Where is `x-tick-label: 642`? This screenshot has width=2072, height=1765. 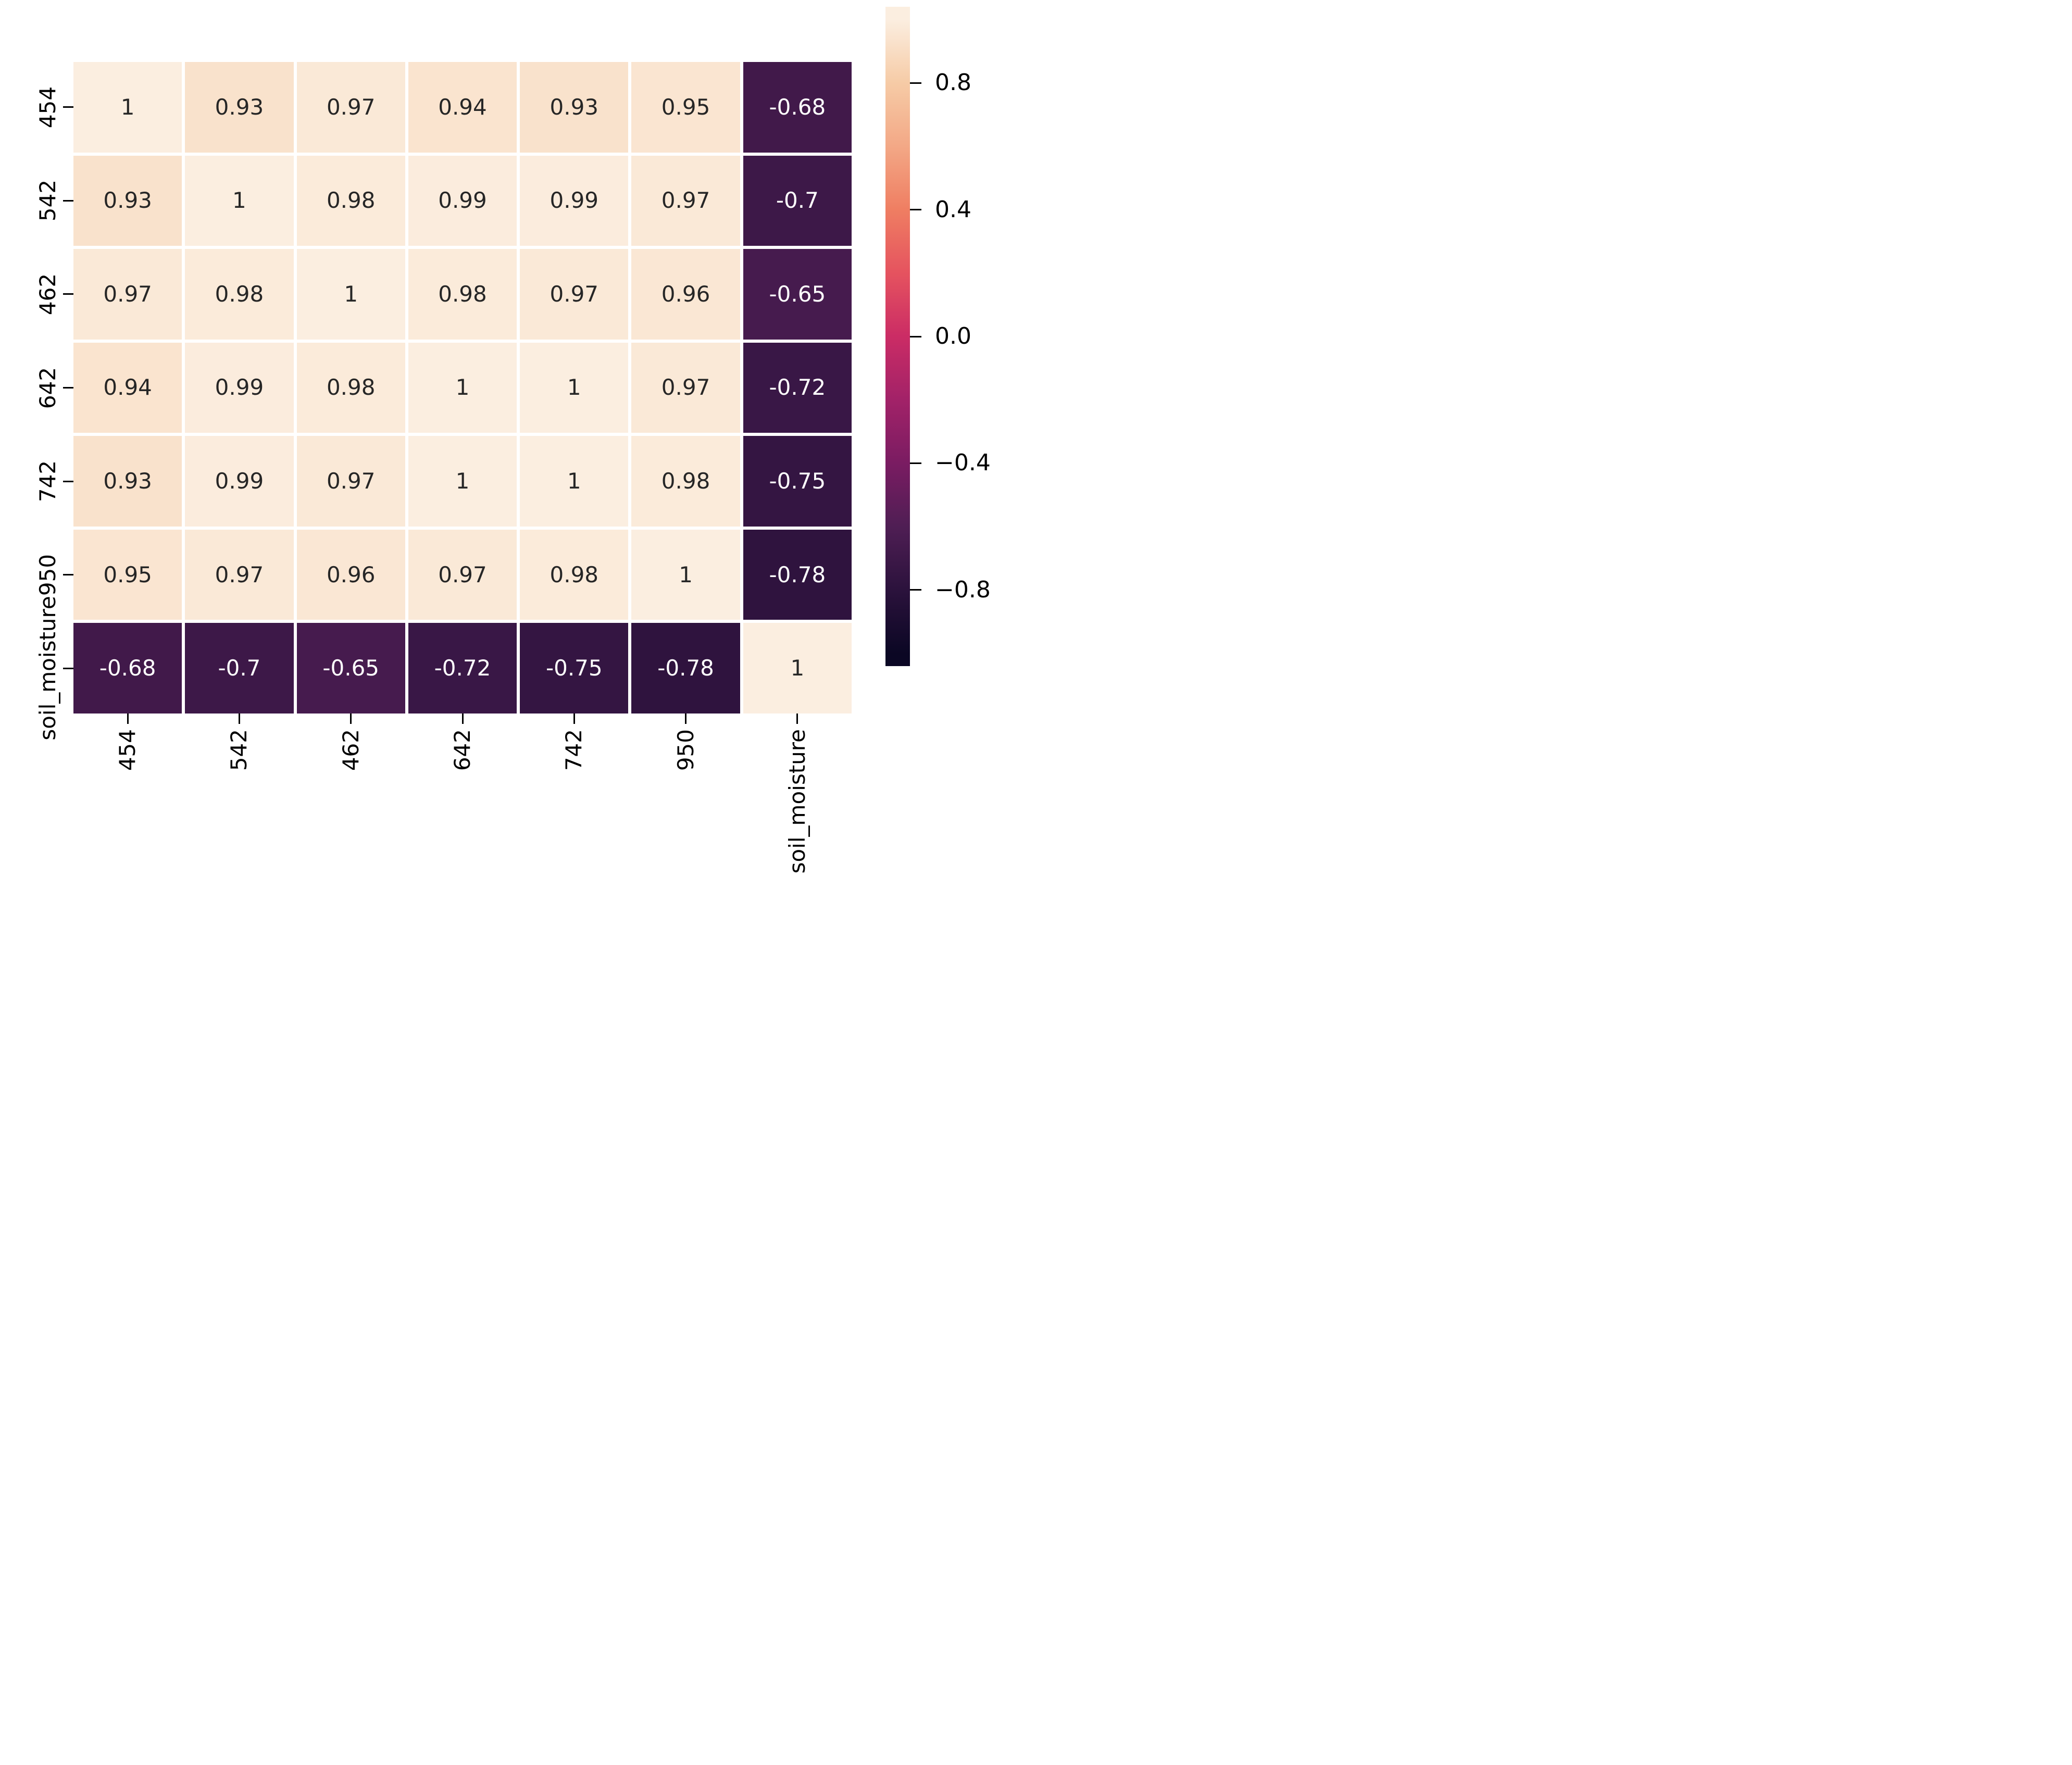
x-tick-label: 642 is located at coordinates (463, 750).